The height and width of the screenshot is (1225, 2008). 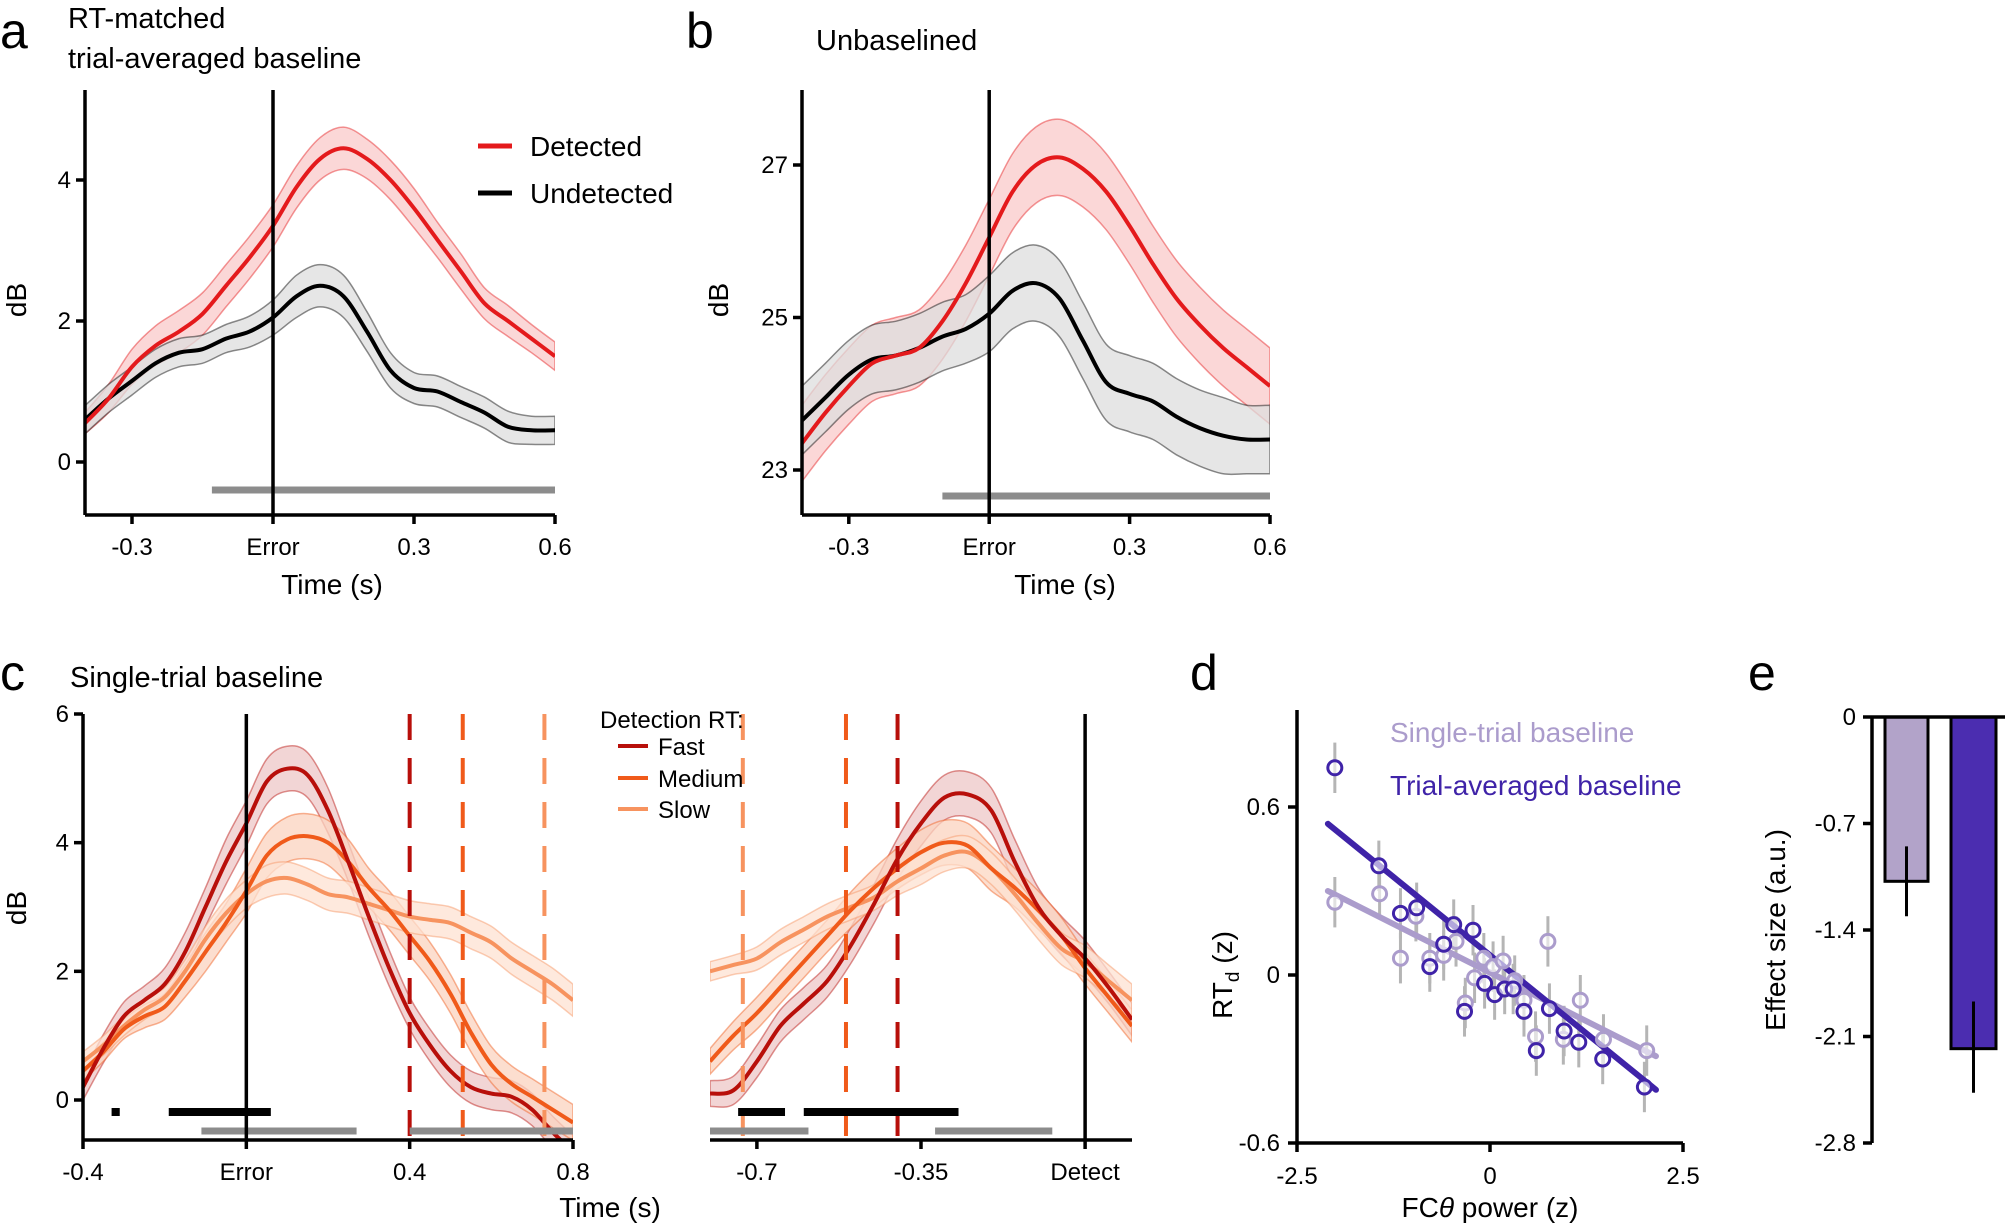 I want to click on y-tick-label: -2.1, so click(x=1835, y=1037).